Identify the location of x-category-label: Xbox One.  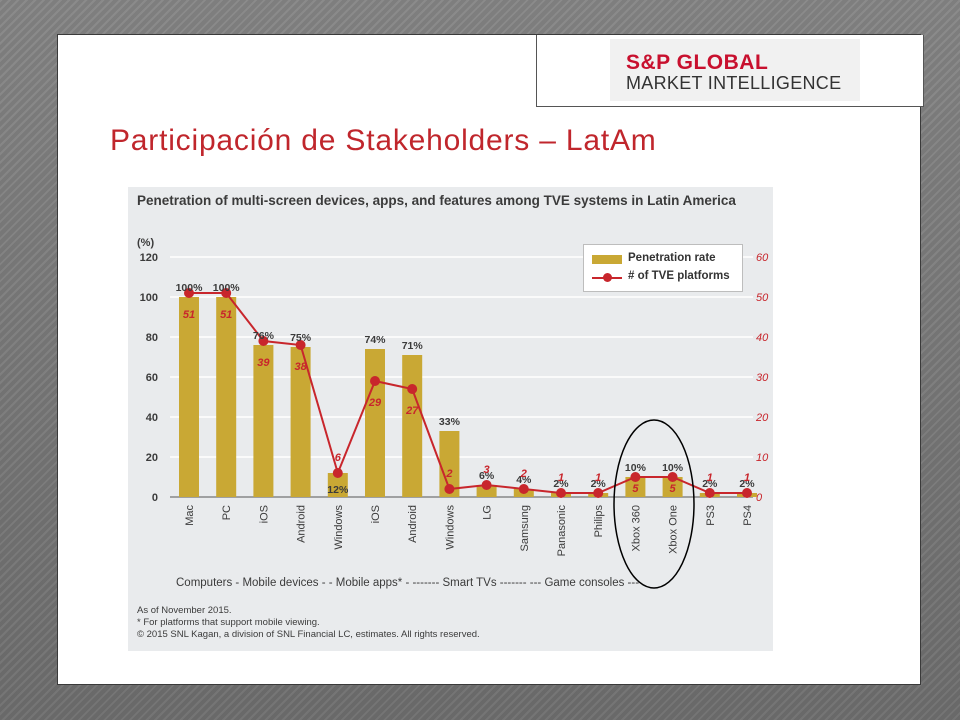
(674, 529).